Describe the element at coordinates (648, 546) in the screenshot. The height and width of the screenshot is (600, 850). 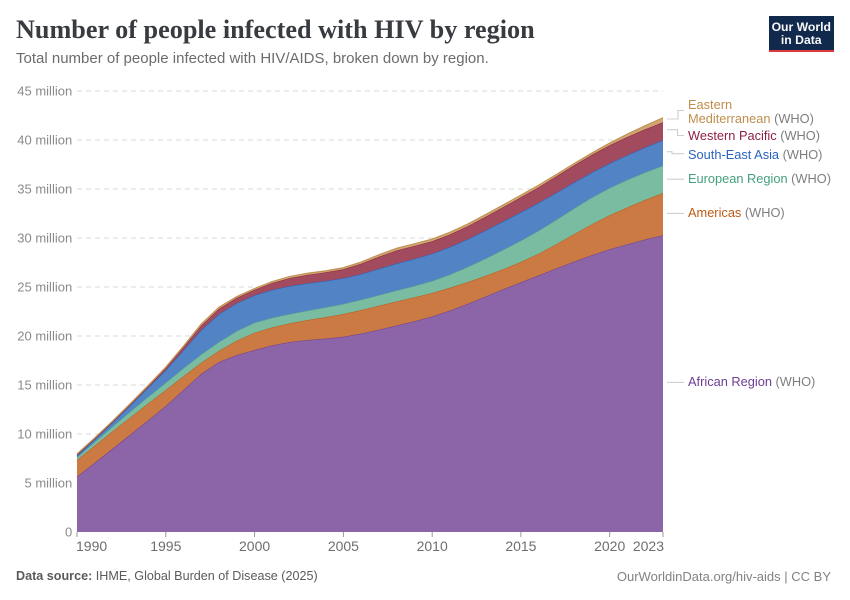
I see `svg-text: 2023` at that location.